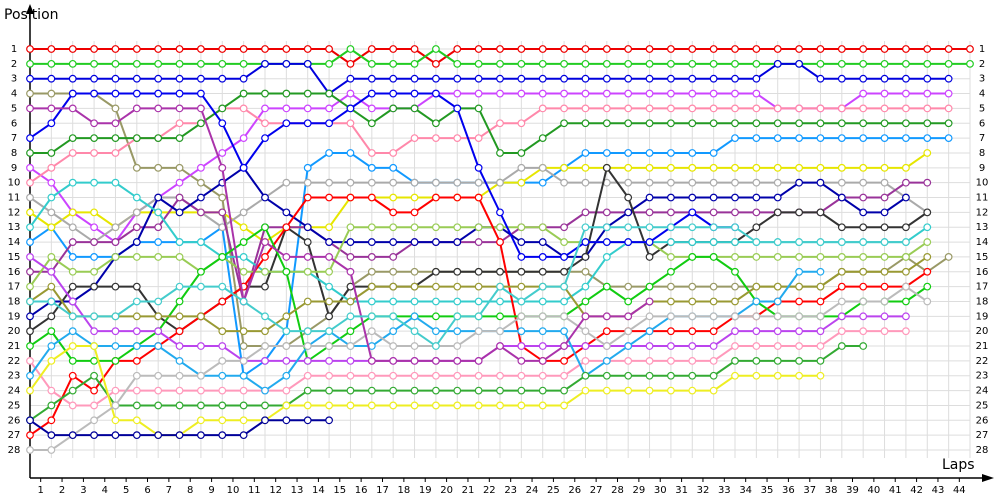  Describe the element at coordinates (982, 183) in the screenshot. I see `y-tick-label-right: 10` at that location.